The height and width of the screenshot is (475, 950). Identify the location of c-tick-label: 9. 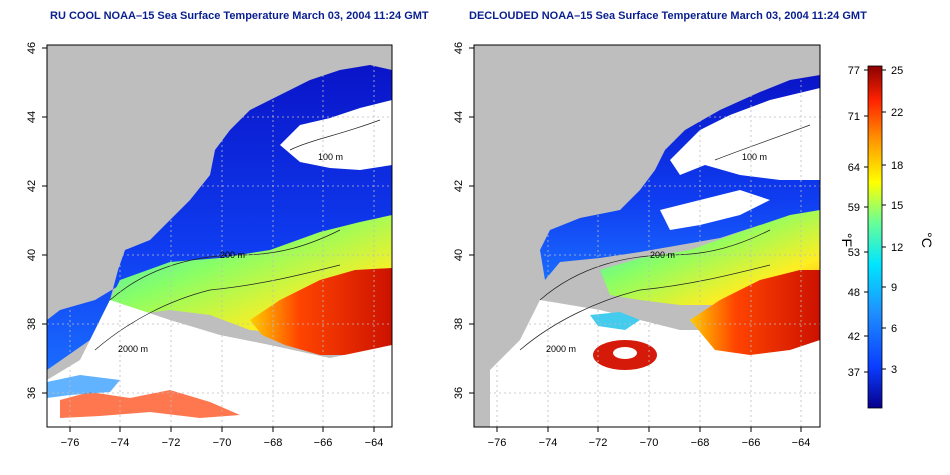
(894, 288).